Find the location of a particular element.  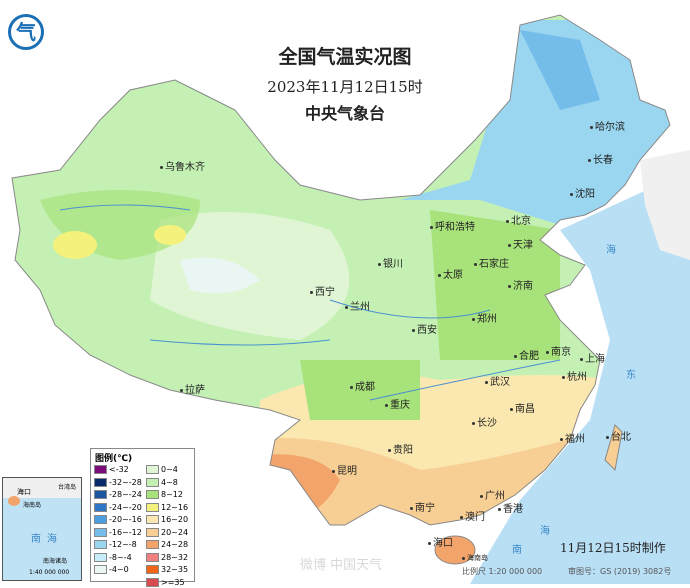

legend-label: -4~0 is located at coordinates (119, 569).